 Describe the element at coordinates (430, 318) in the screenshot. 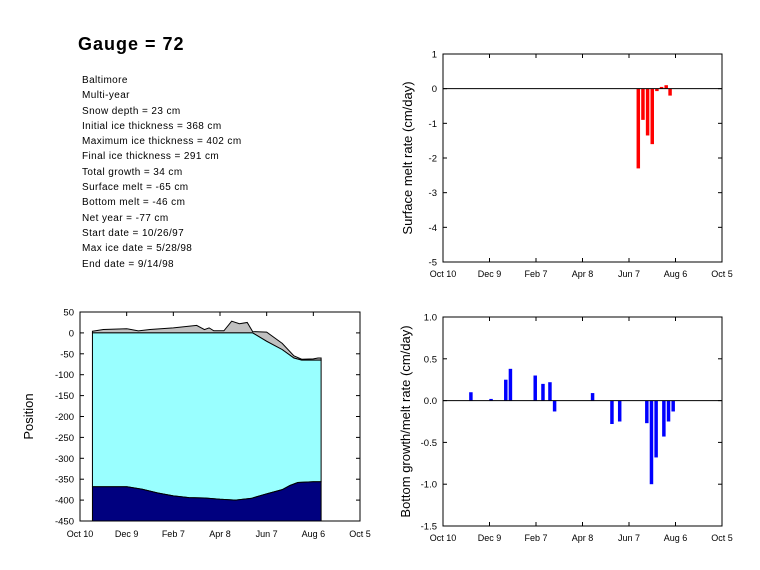

I see `y-tick-label: 1.0` at that location.